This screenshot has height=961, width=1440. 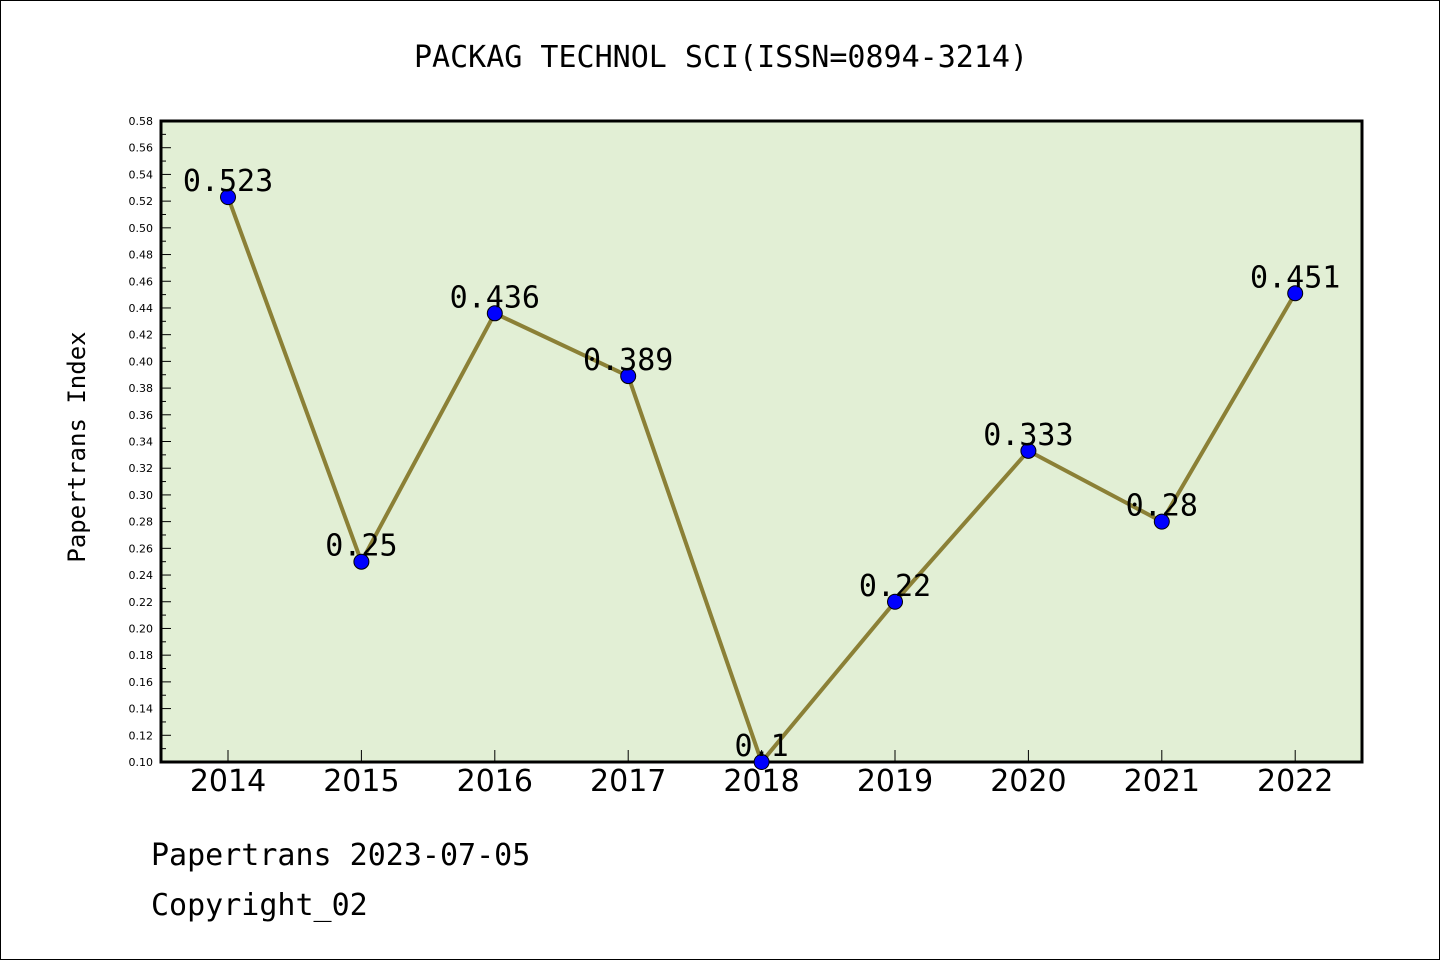 I want to click on y-tick-label: 0.12, so click(x=141, y=735).